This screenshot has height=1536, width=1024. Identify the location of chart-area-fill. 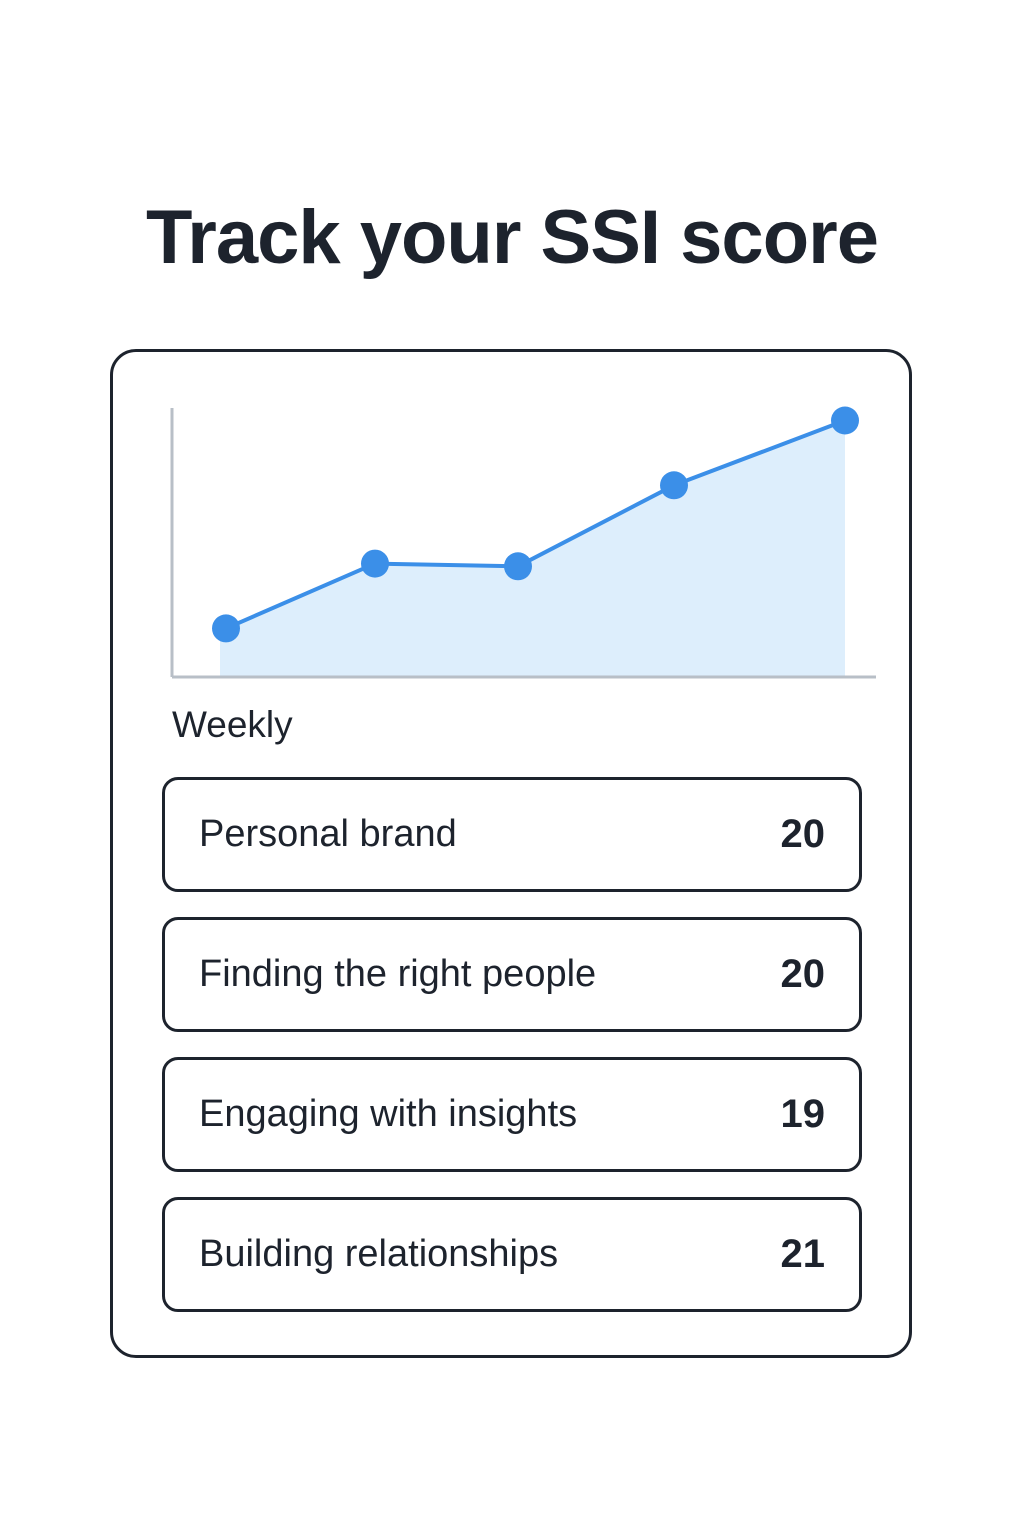
(532, 548).